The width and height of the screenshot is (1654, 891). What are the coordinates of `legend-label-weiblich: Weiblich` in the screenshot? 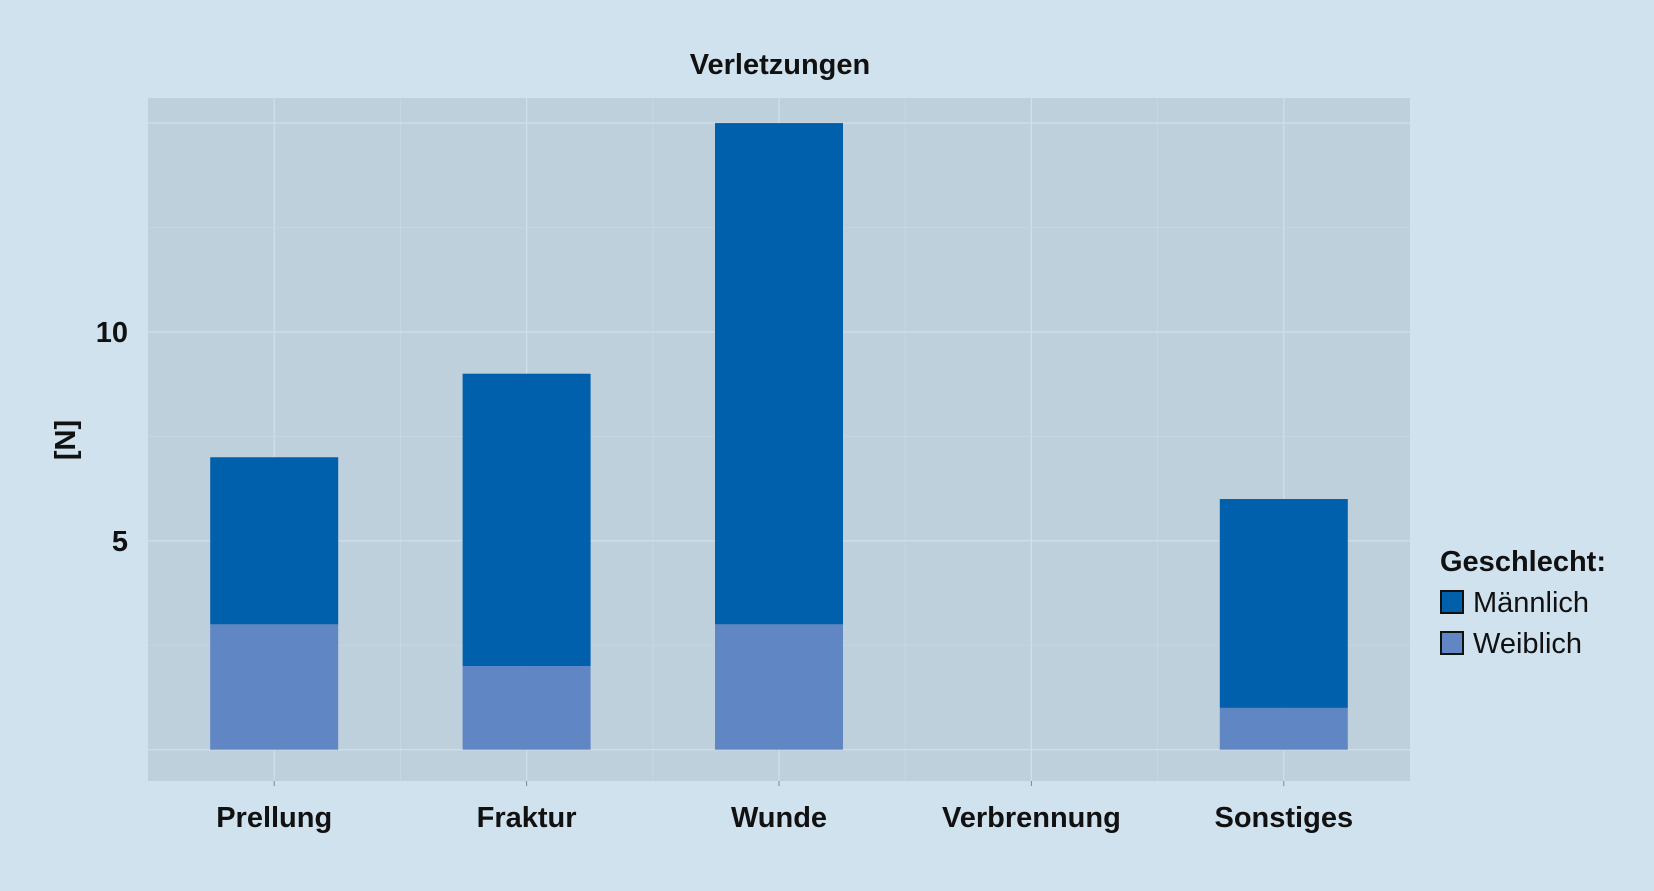 It's located at (1527, 644).